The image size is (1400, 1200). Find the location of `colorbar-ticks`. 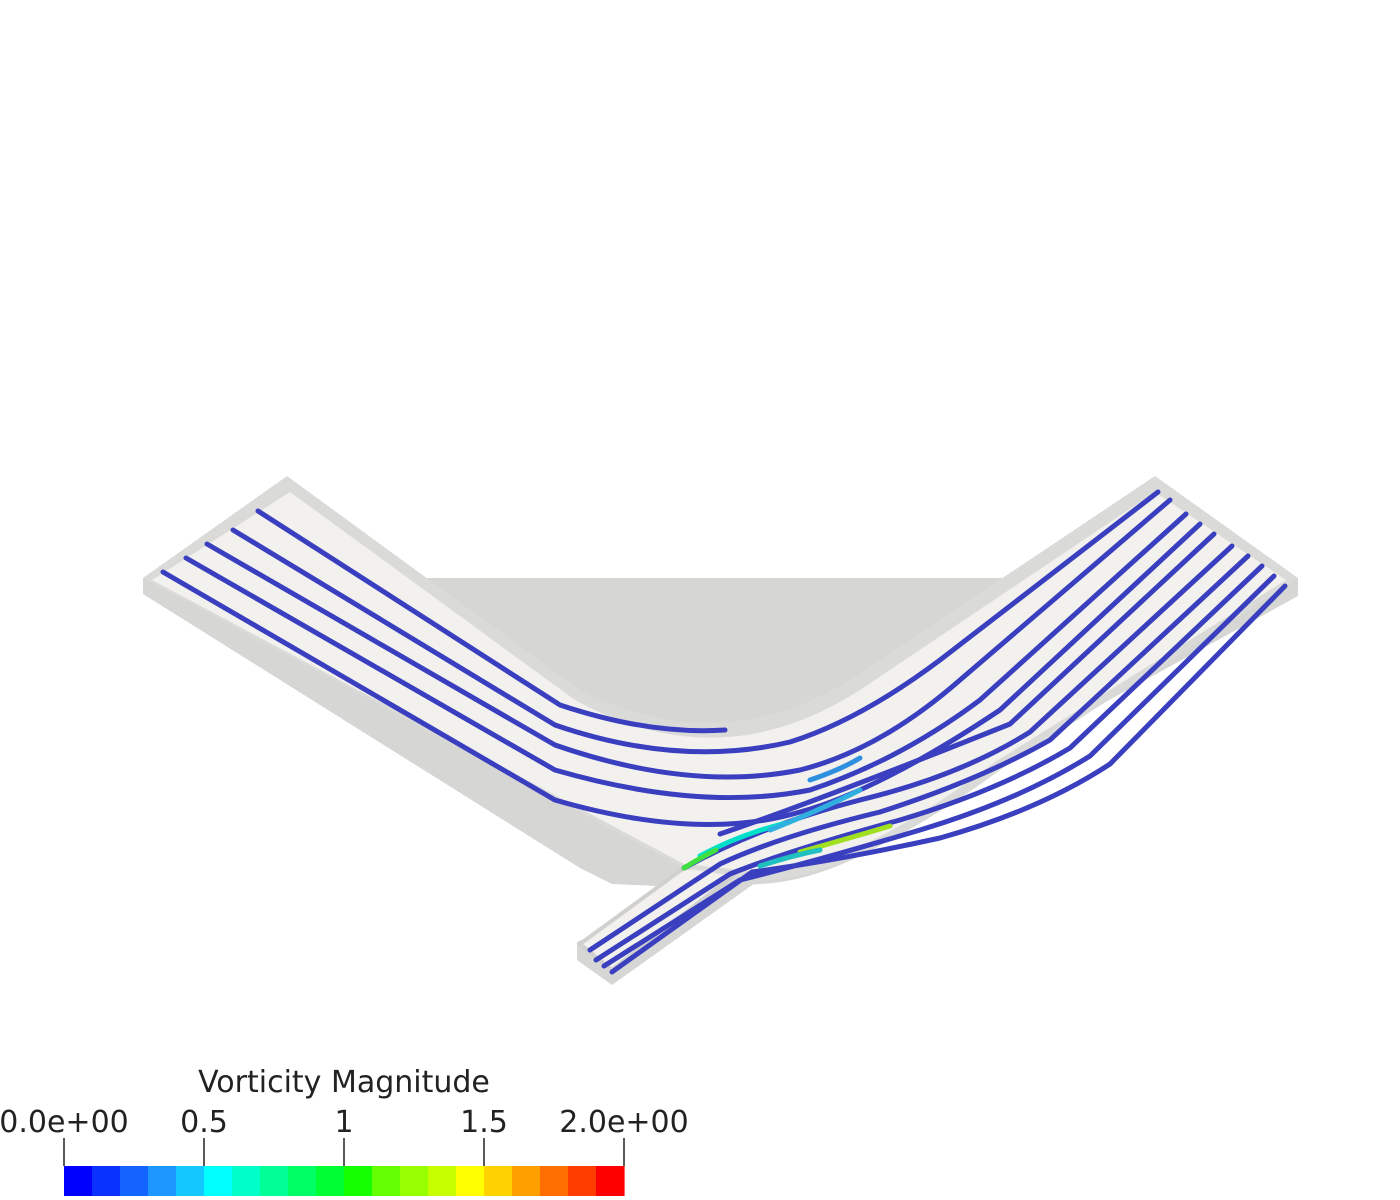

colorbar-ticks is located at coordinates (344, 1152).